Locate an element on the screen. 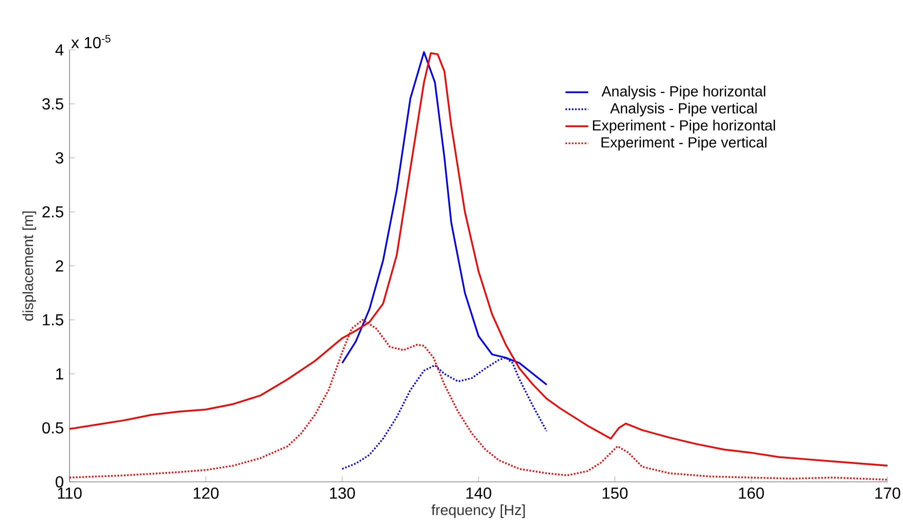 This screenshot has height=524, width=903. x-tick-label: 110 is located at coordinates (70, 493).